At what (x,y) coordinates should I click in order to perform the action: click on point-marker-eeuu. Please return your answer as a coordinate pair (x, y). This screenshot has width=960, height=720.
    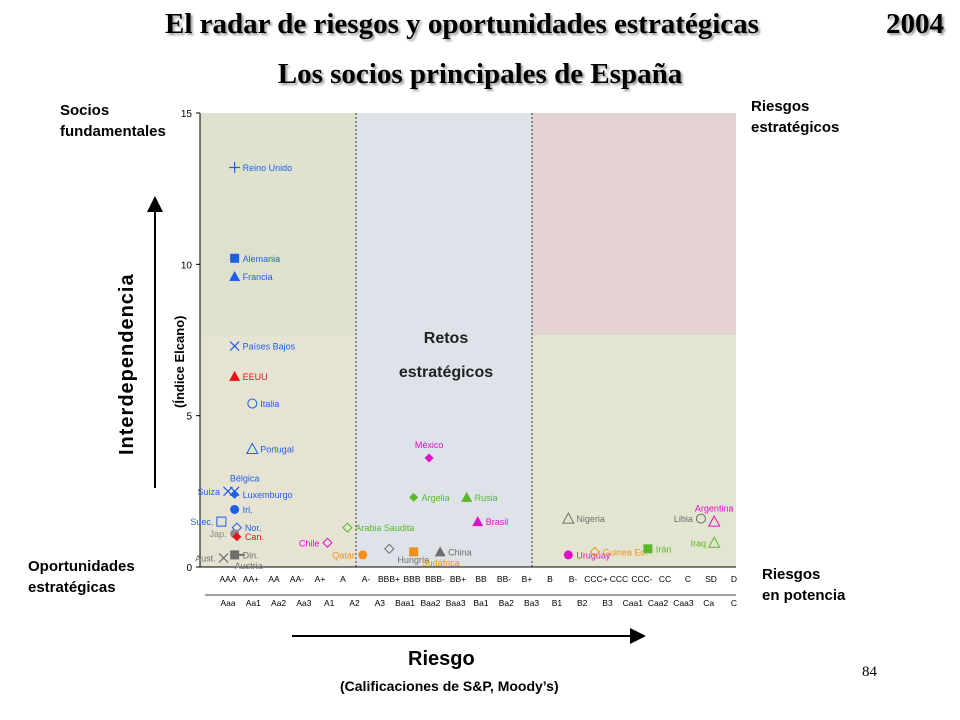
    Looking at the image, I should click on (235, 375).